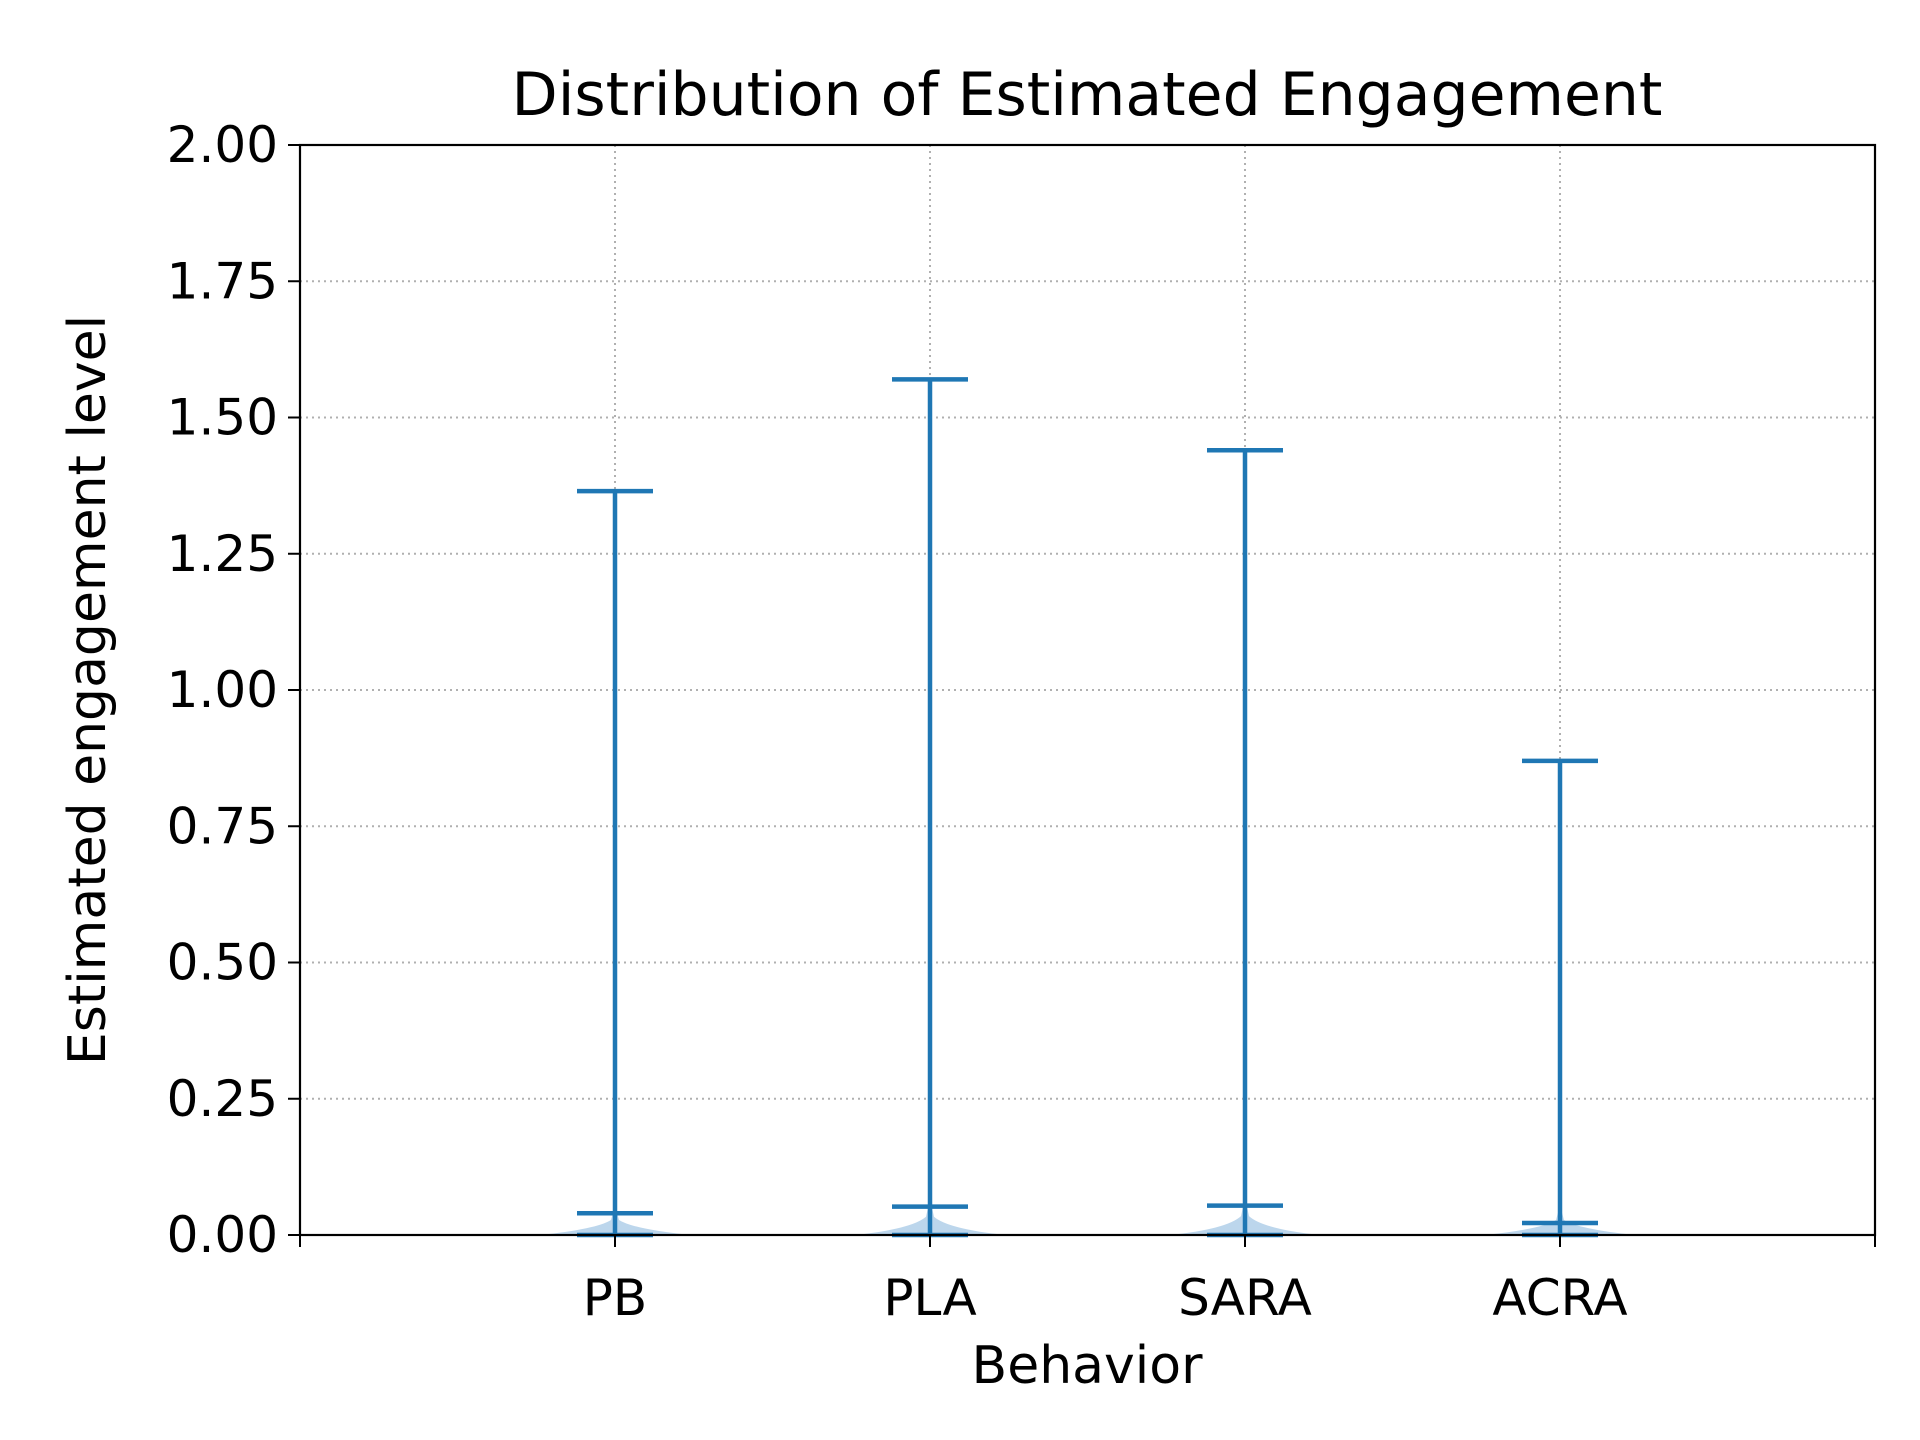 The height and width of the screenshot is (1440, 1920). What do you see at coordinates (222, 281) in the screenshot?
I see `y-tick-label: 1.75` at bounding box center [222, 281].